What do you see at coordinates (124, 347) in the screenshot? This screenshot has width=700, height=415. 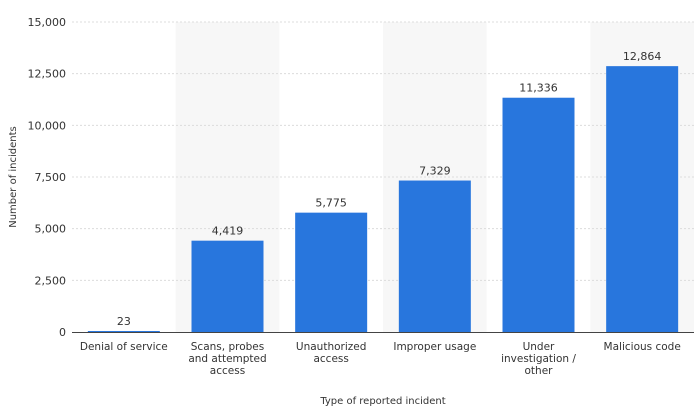 I see `category-label: Denial of service` at bounding box center [124, 347].